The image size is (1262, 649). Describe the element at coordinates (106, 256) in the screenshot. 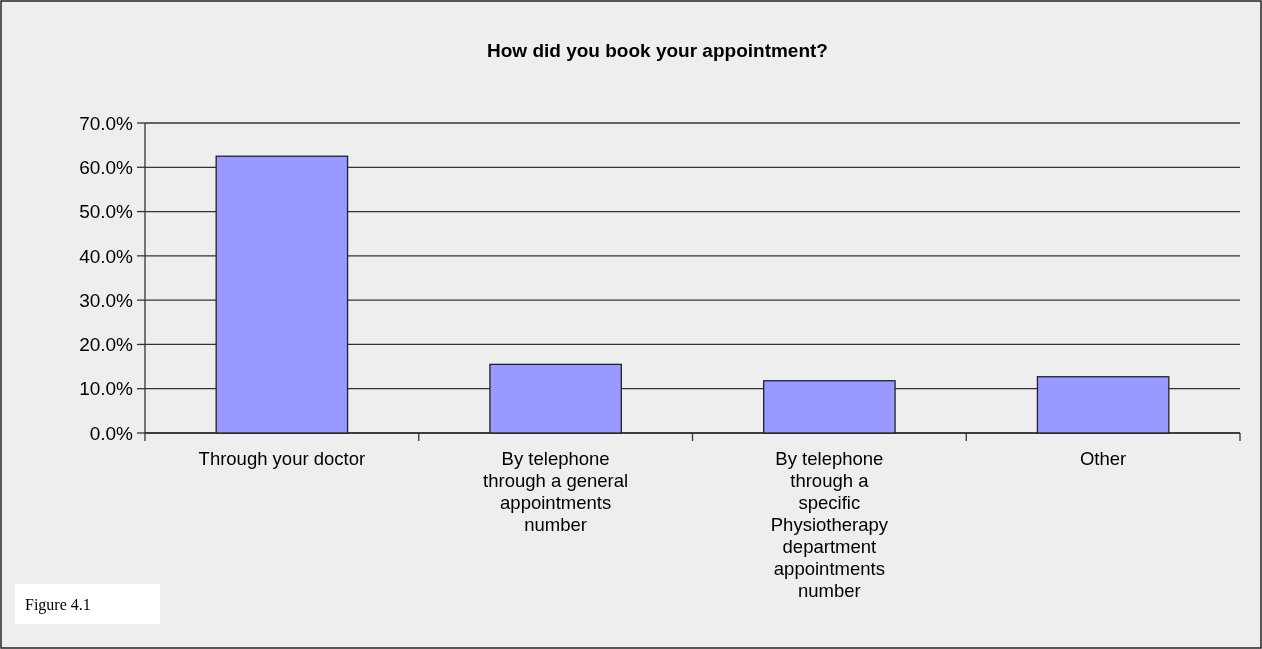

I see `y-tick-label: 40.0%` at that location.